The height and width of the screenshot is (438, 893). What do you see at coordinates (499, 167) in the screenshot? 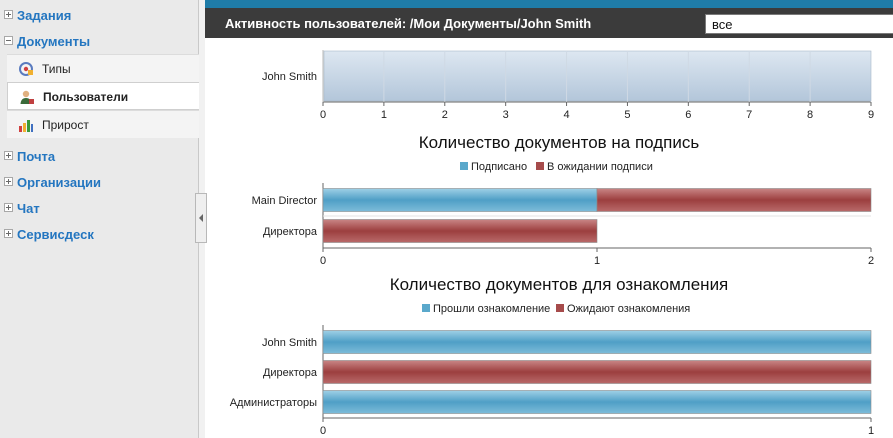
I see `legend-label: Подписано` at bounding box center [499, 167].